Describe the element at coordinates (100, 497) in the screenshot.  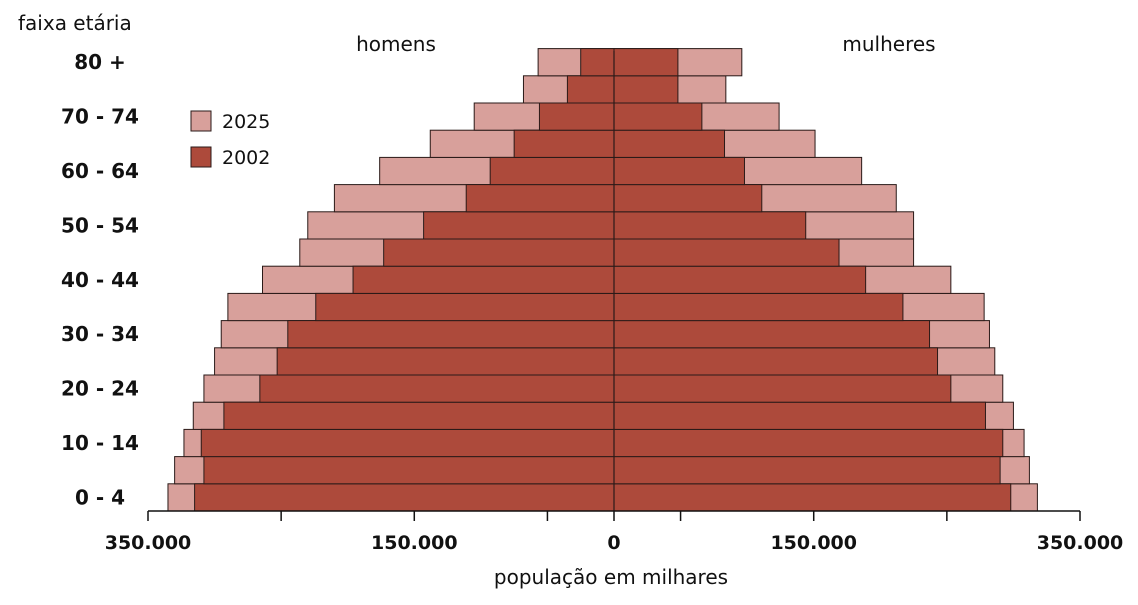
I see `age-label: 0 - 4` at that location.